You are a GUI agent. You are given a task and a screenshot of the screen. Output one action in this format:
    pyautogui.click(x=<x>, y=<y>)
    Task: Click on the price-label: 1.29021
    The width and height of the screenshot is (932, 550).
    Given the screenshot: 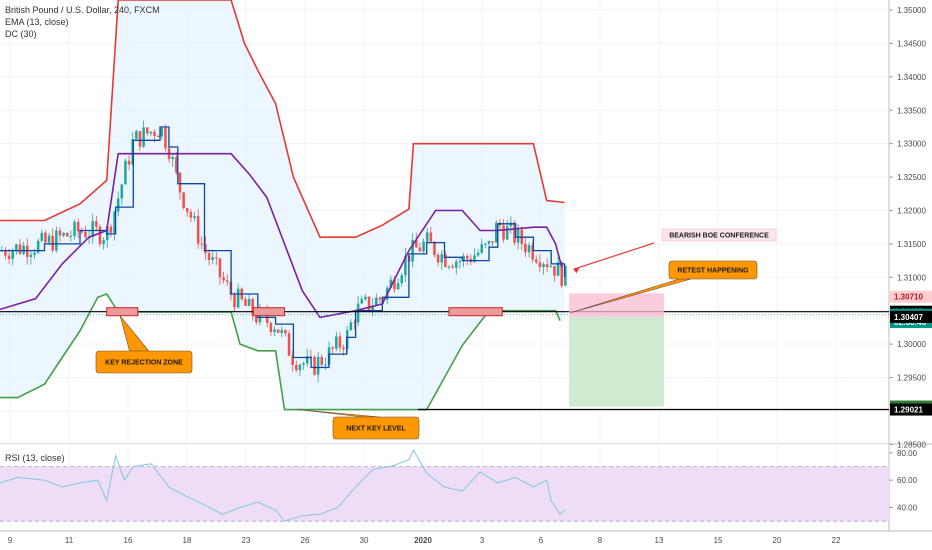 What is the action you would take?
    pyautogui.click(x=908, y=410)
    